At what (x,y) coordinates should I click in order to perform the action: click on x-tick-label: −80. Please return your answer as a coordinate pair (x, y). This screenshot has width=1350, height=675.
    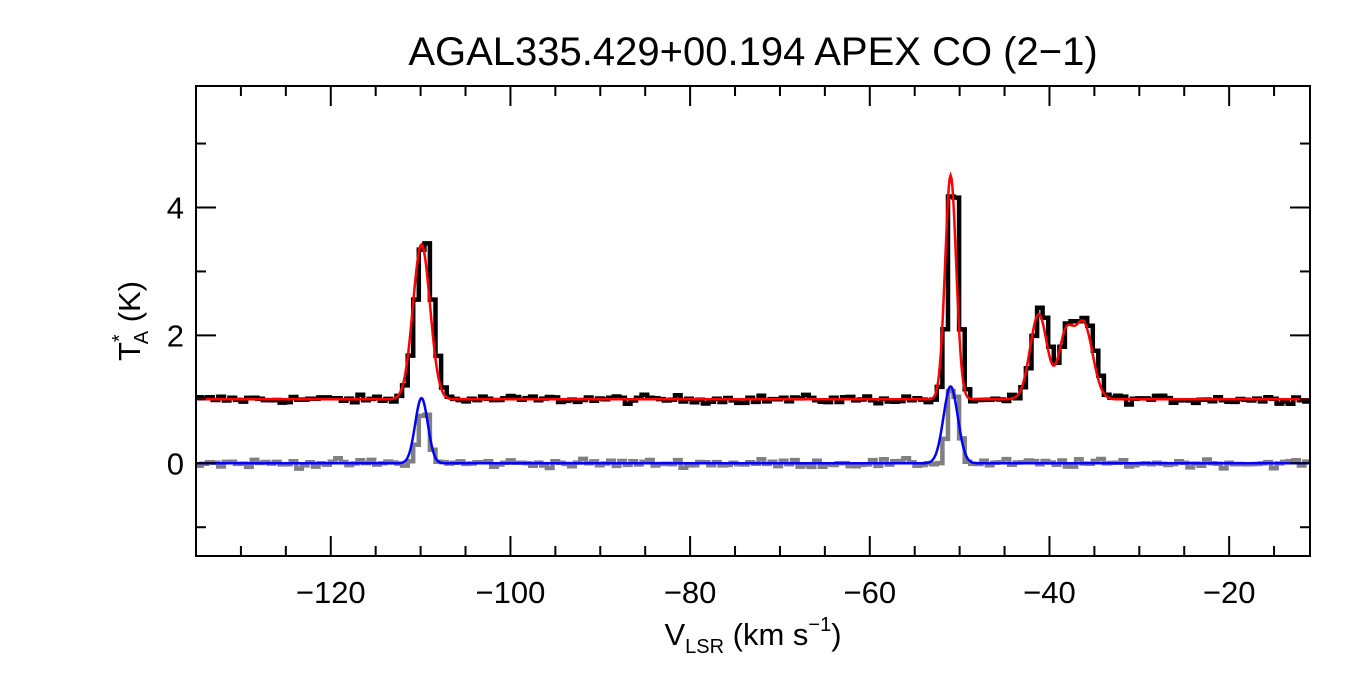
    Looking at the image, I should click on (690, 592).